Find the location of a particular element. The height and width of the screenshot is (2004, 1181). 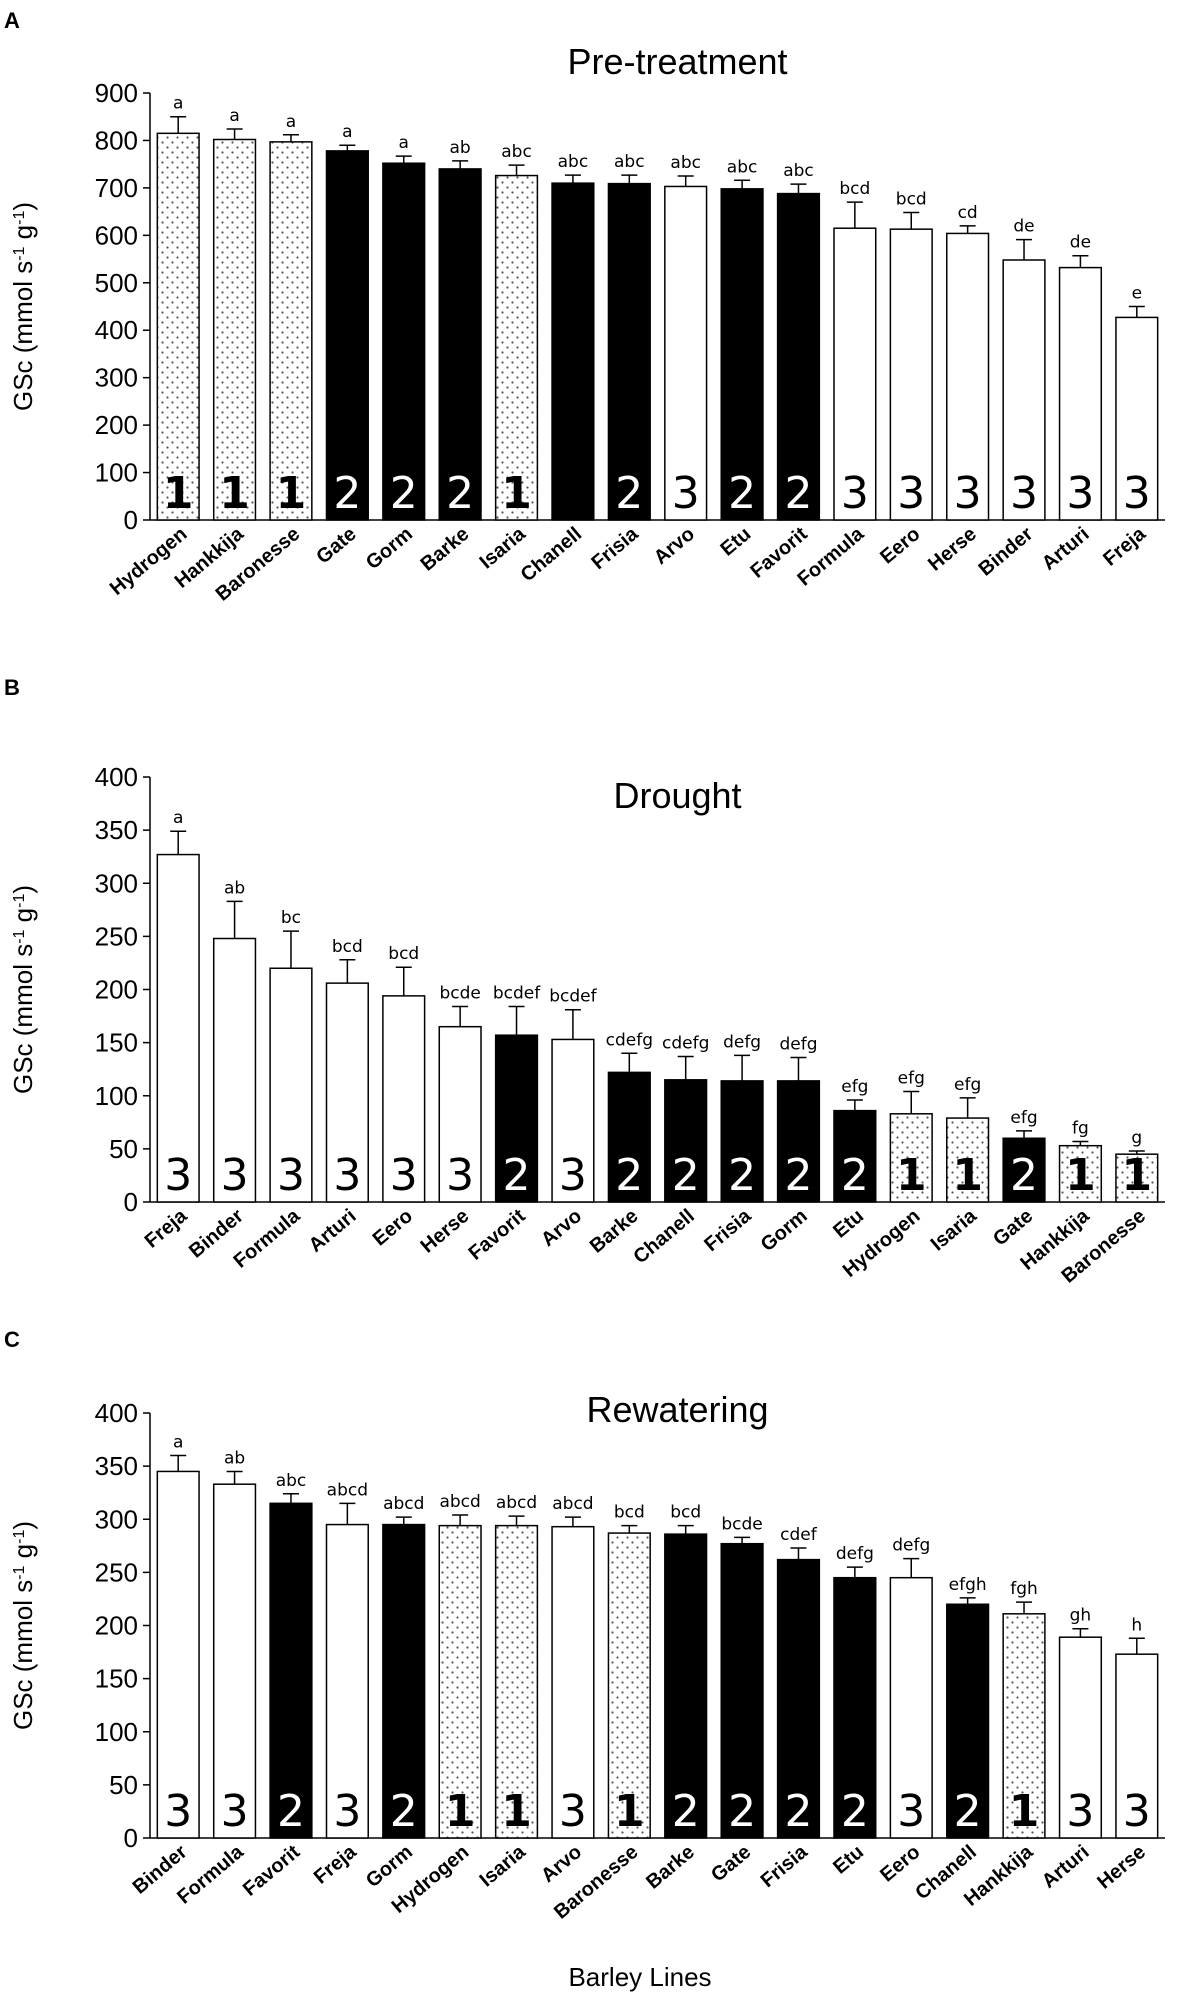

significance-letter: ab is located at coordinates (234, 1458).